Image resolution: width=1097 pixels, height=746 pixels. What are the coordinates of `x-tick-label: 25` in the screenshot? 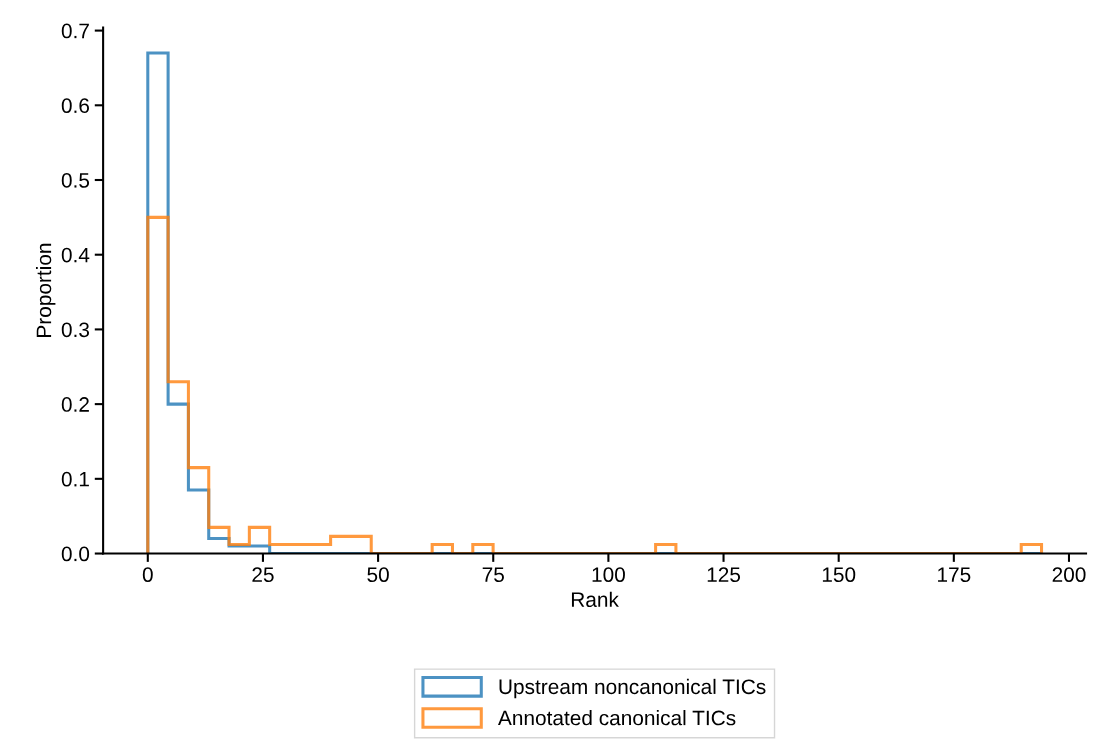 It's located at (263, 575).